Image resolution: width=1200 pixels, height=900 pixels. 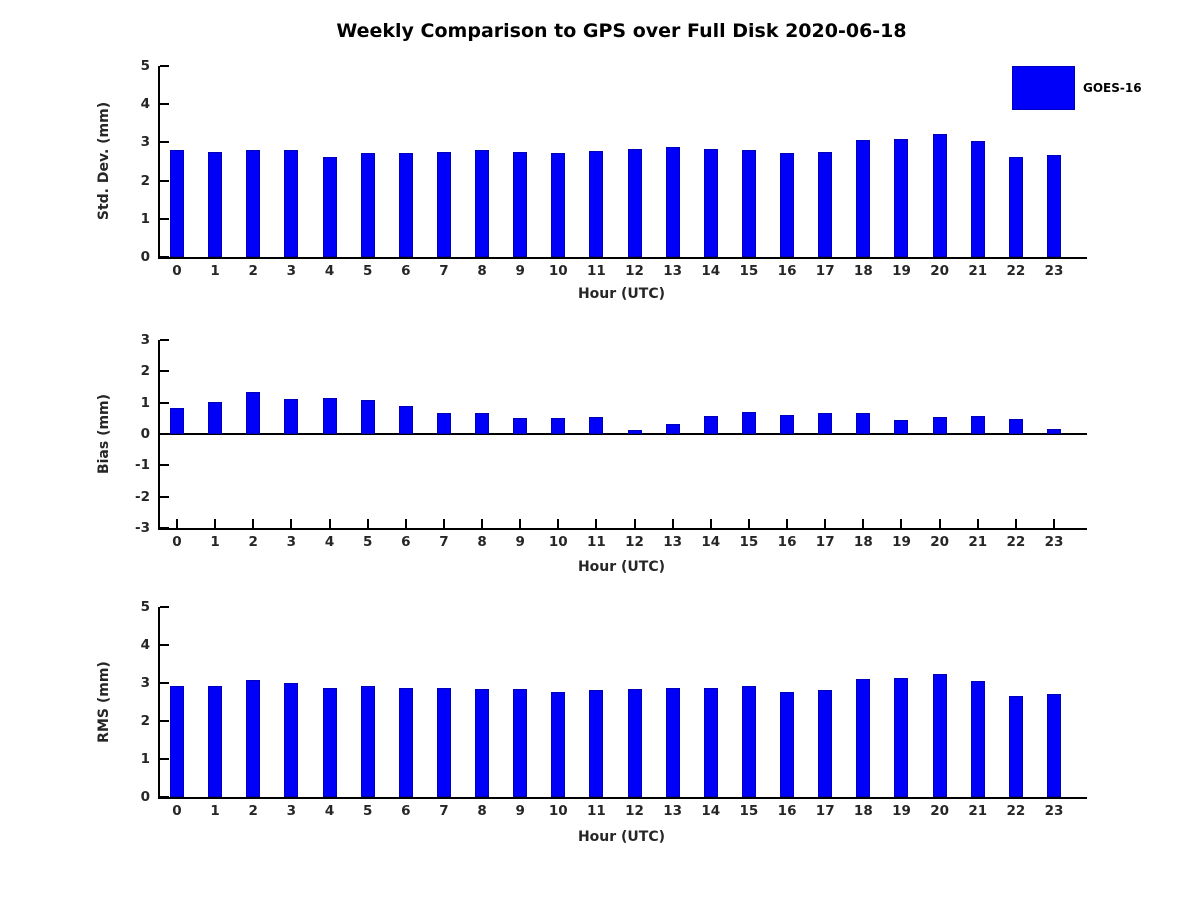 I want to click on y-tick-label: 4, so click(x=145, y=104).